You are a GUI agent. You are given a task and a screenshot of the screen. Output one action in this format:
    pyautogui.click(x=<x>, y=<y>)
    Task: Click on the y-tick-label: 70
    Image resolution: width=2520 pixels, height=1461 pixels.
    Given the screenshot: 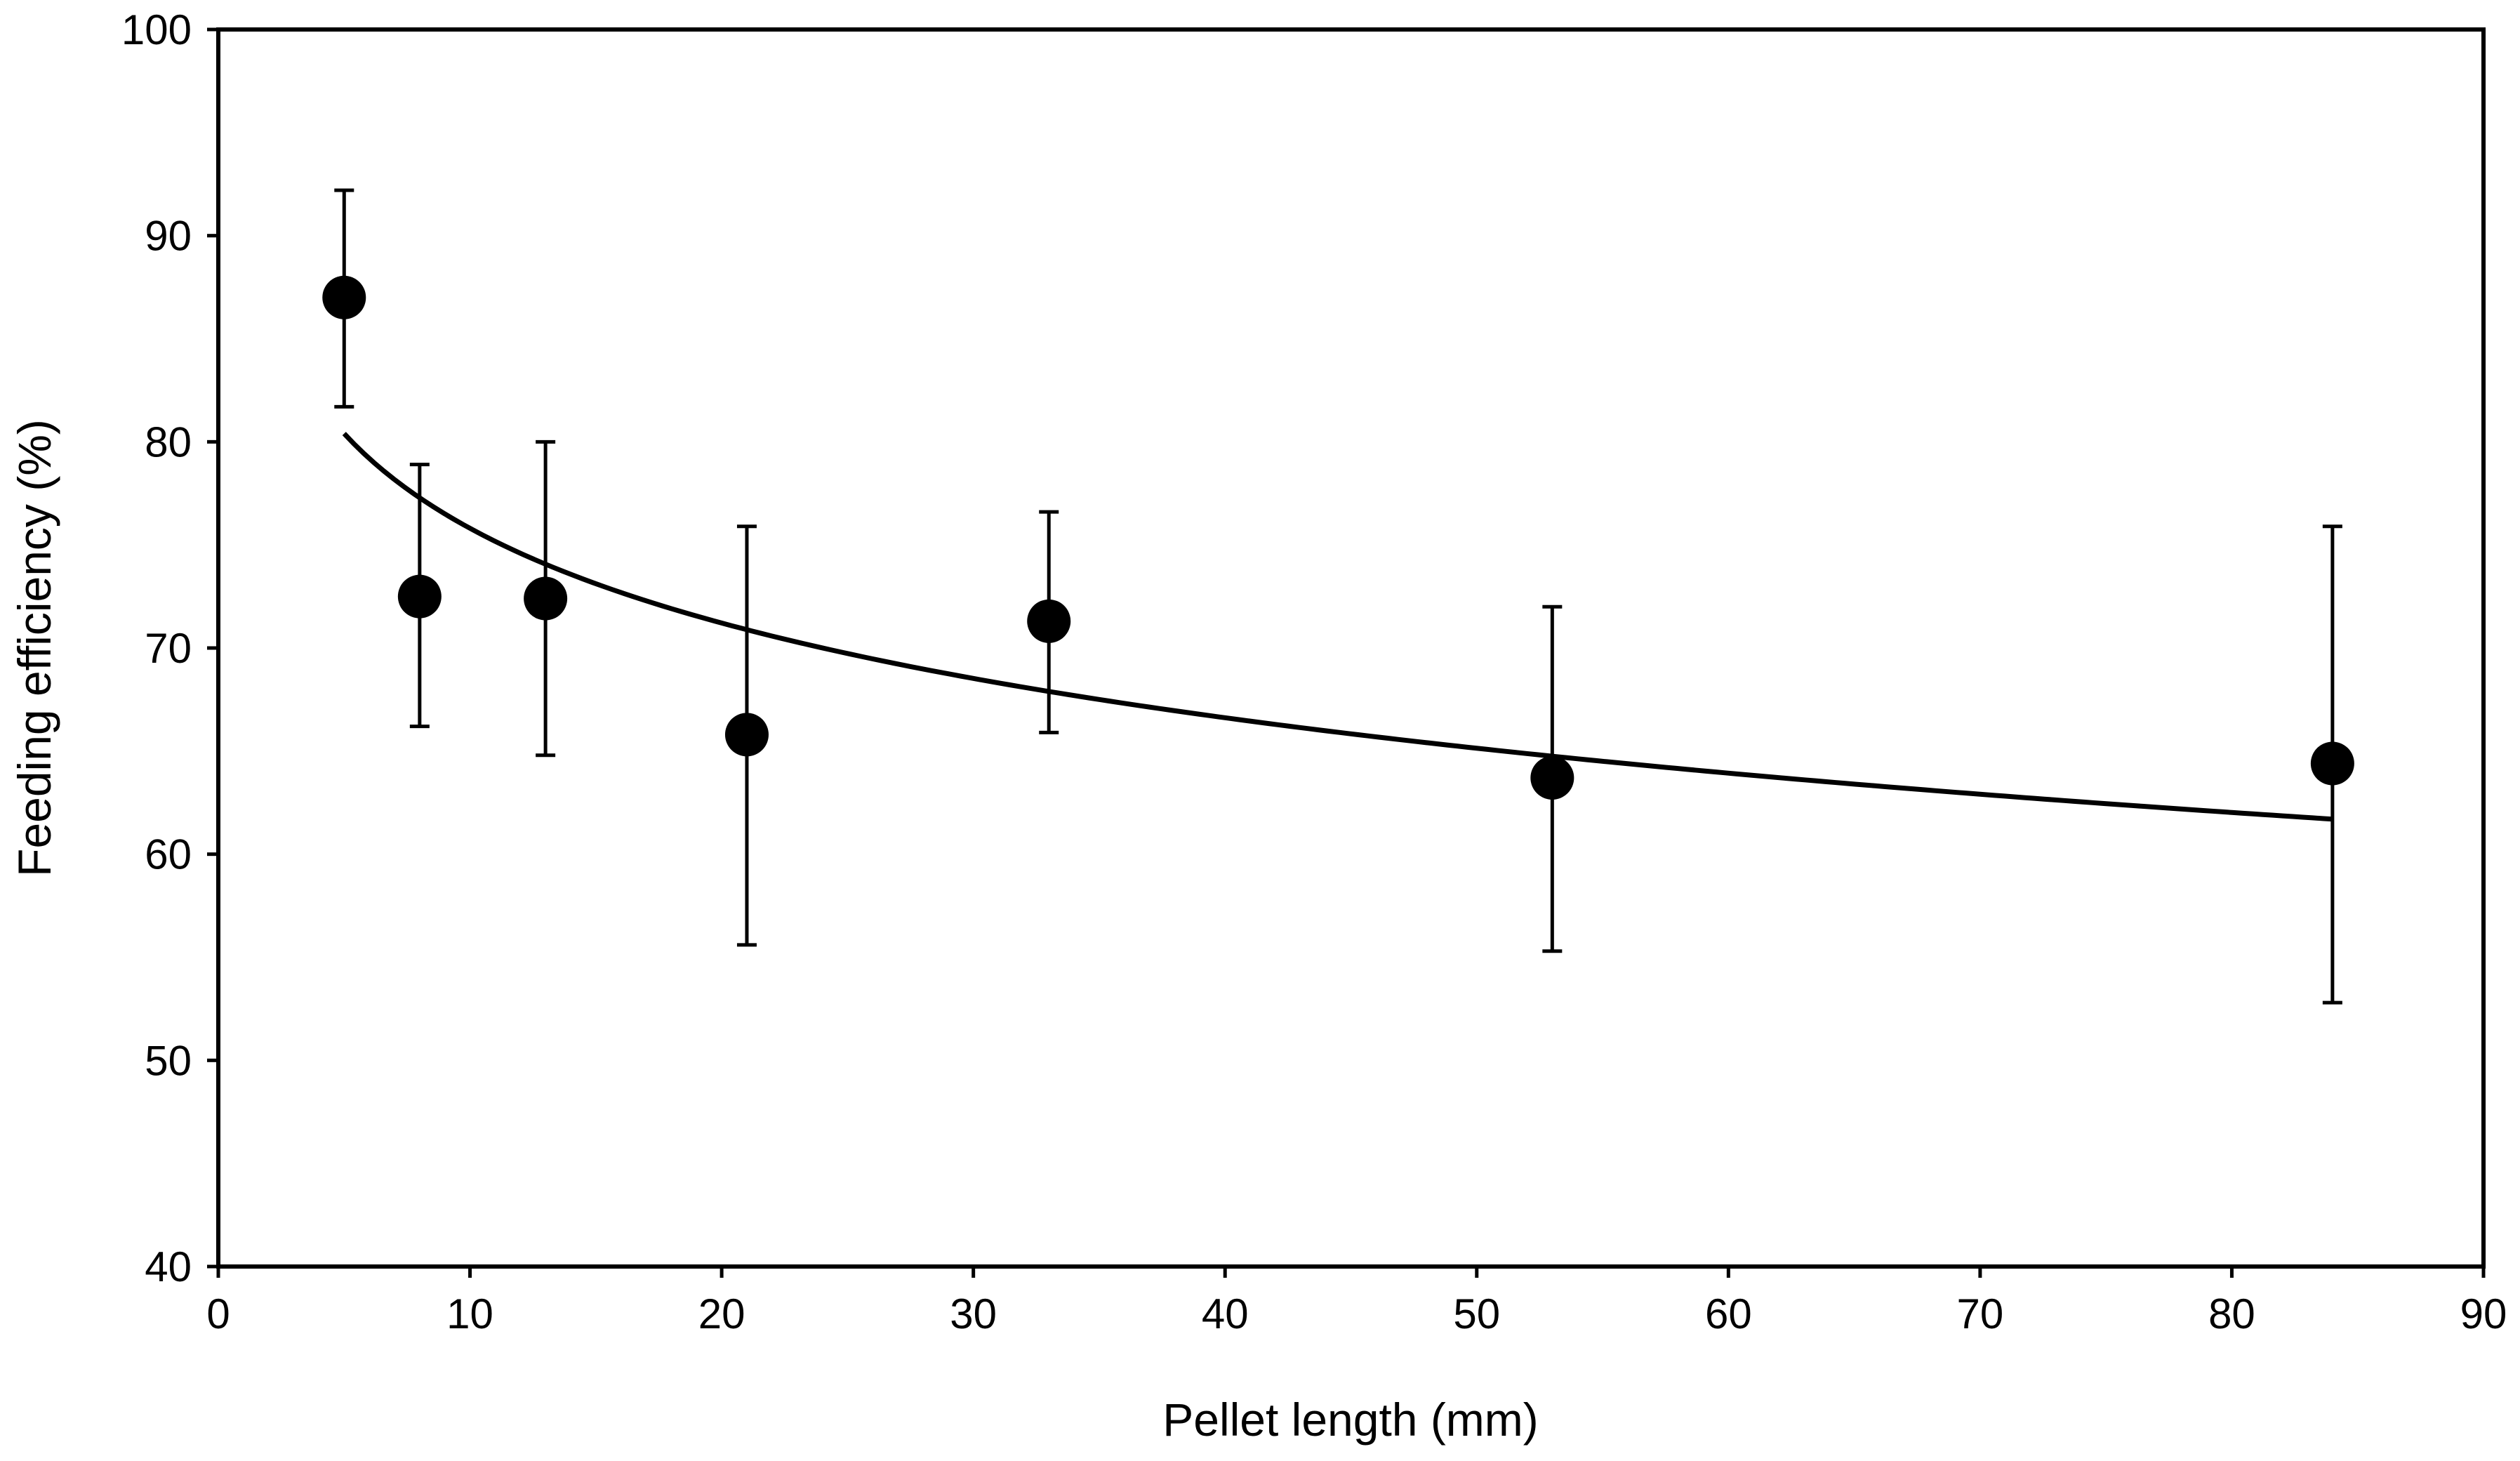 What is the action you would take?
    pyautogui.click(x=168, y=648)
    